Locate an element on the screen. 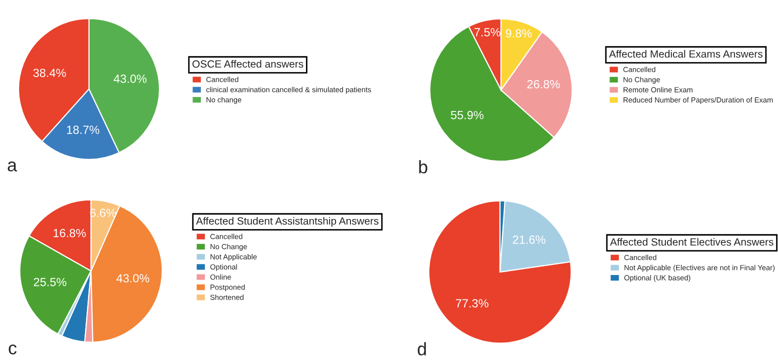 The height and width of the screenshot is (362, 778). data-label: 25.5% is located at coordinates (50, 282).